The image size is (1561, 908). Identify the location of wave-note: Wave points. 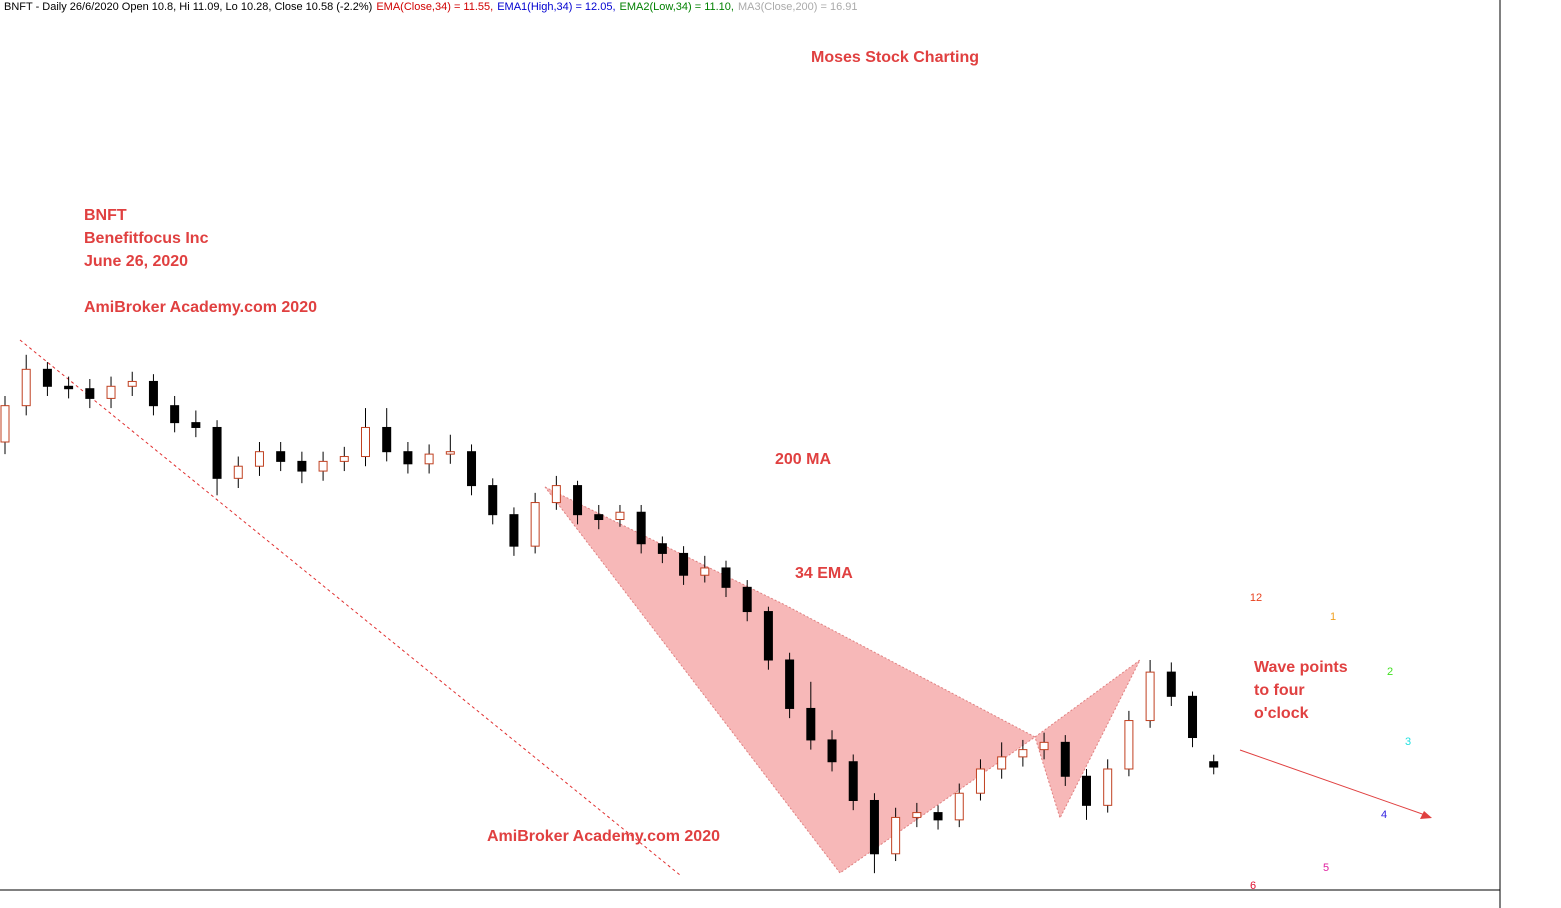
(1301, 667).